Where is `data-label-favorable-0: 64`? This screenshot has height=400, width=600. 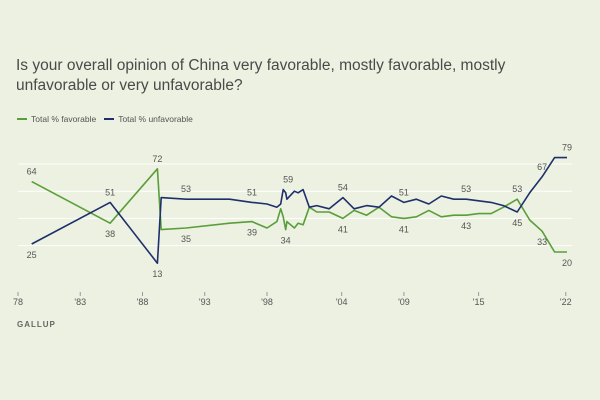 data-label-favorable-0: 64 is located at coordinates (32, 172).